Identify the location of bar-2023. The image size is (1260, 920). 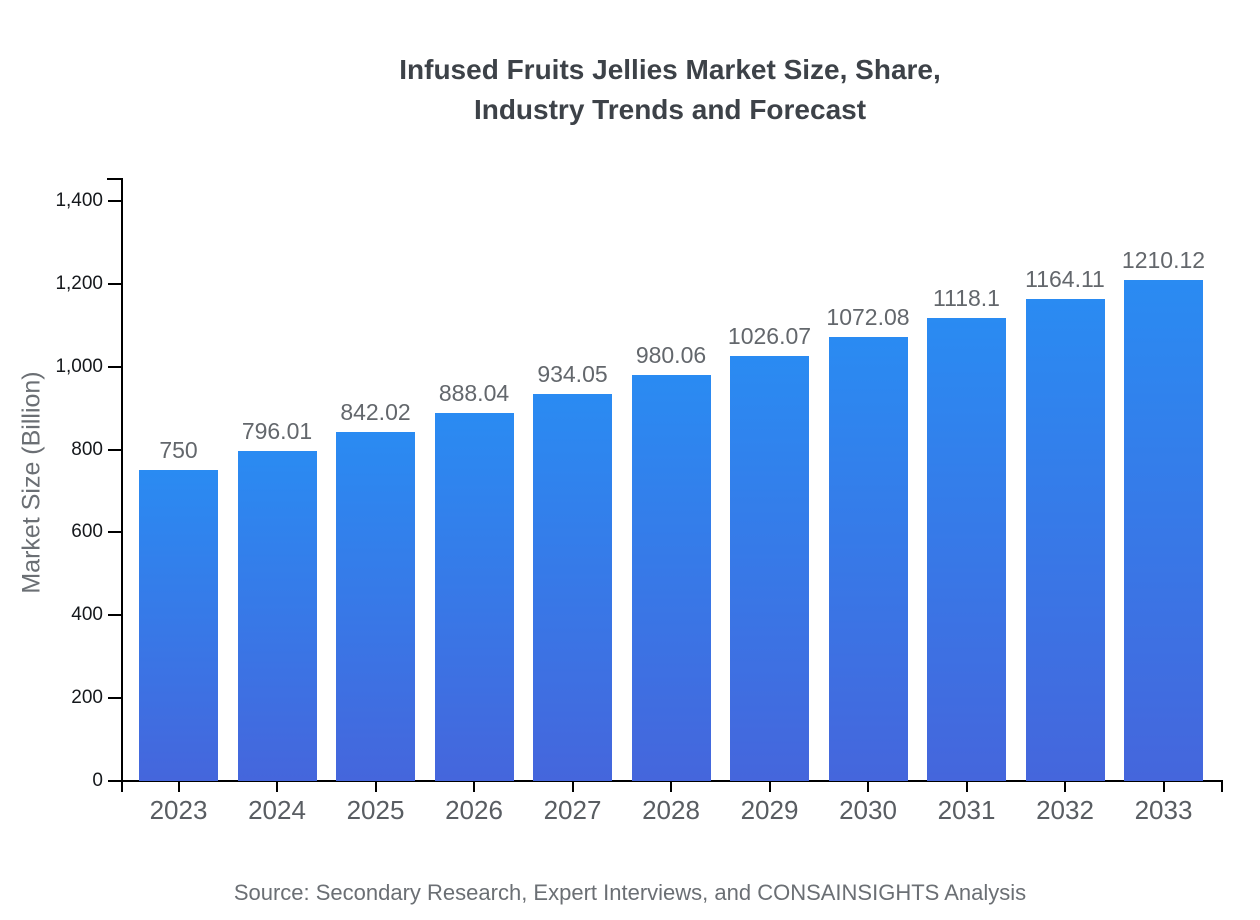
(178, 625).